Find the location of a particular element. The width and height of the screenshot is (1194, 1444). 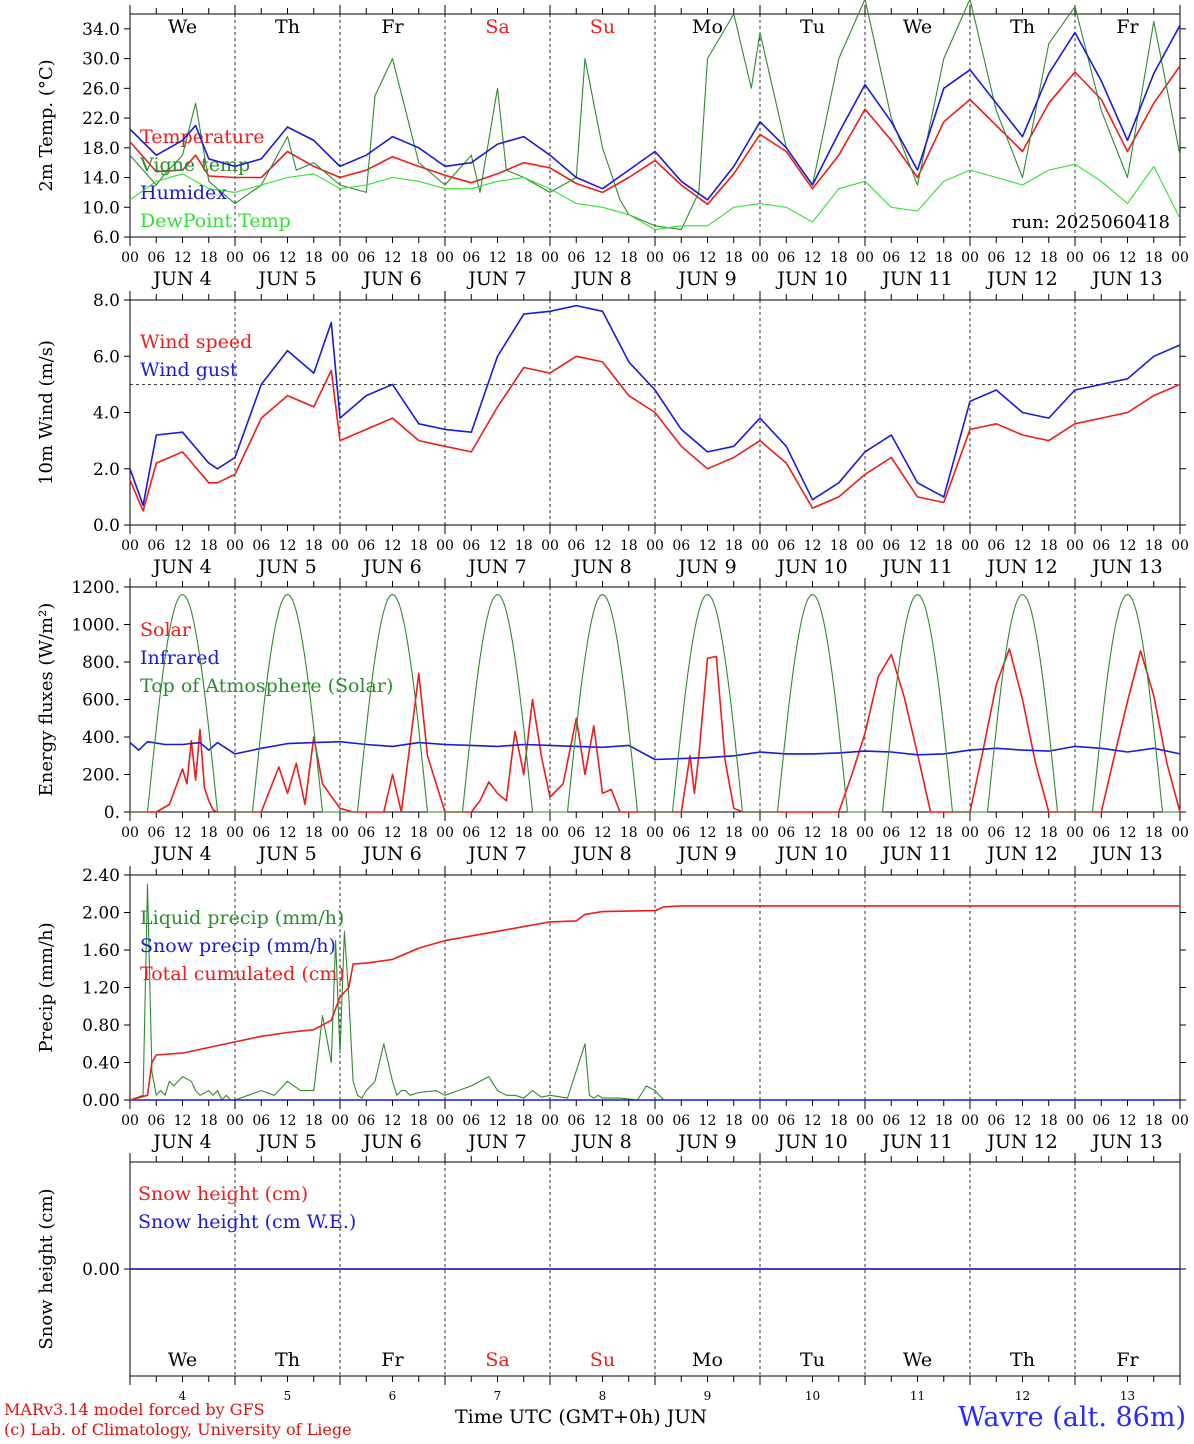

y-tick-label: 8.0 is located at coordinates (106, 301).